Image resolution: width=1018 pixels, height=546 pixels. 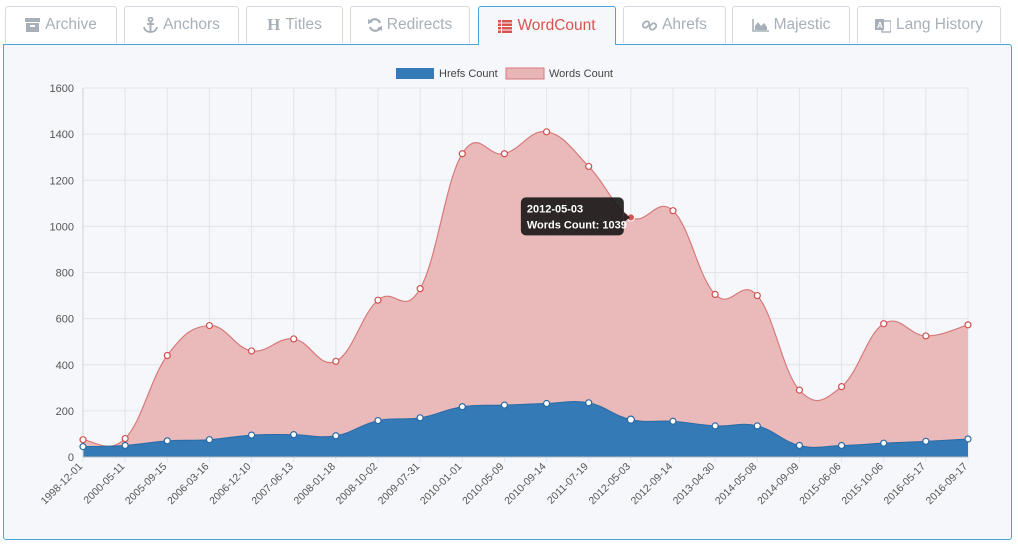 I want to click on y-tick-label: 600, so click(x=65, y=320).